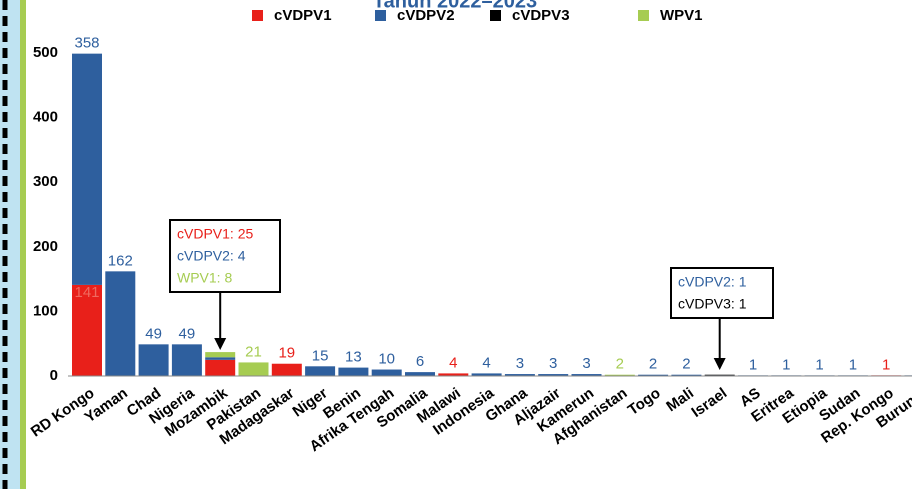  Describe the element at coordinates (320, 355) in the screenshot. I see `data-label: 15` at that location.